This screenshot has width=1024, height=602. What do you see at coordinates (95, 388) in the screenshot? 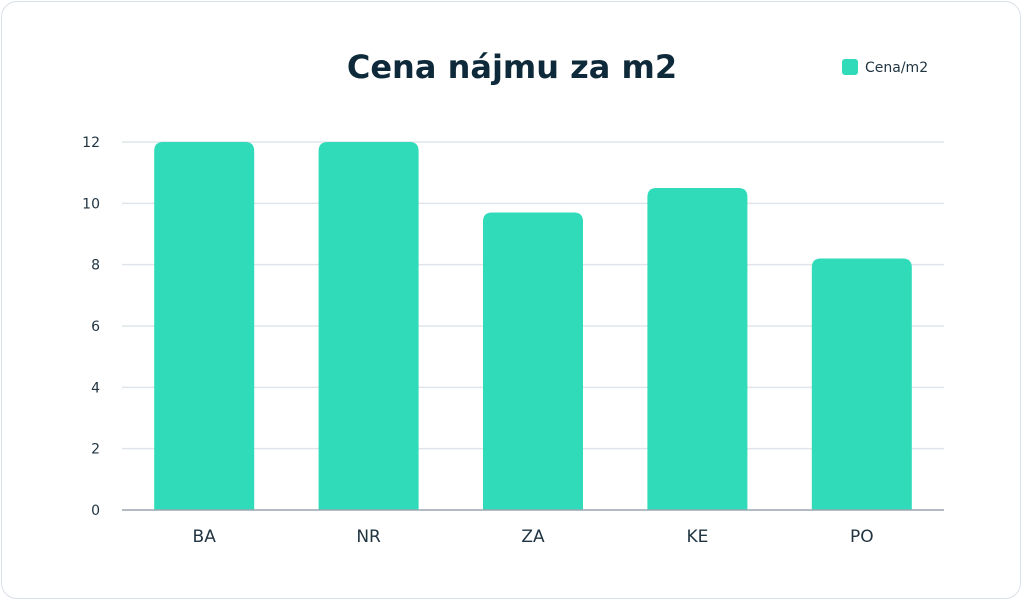
I see `y-tick-label: 4` at bounding box center [95, 388].